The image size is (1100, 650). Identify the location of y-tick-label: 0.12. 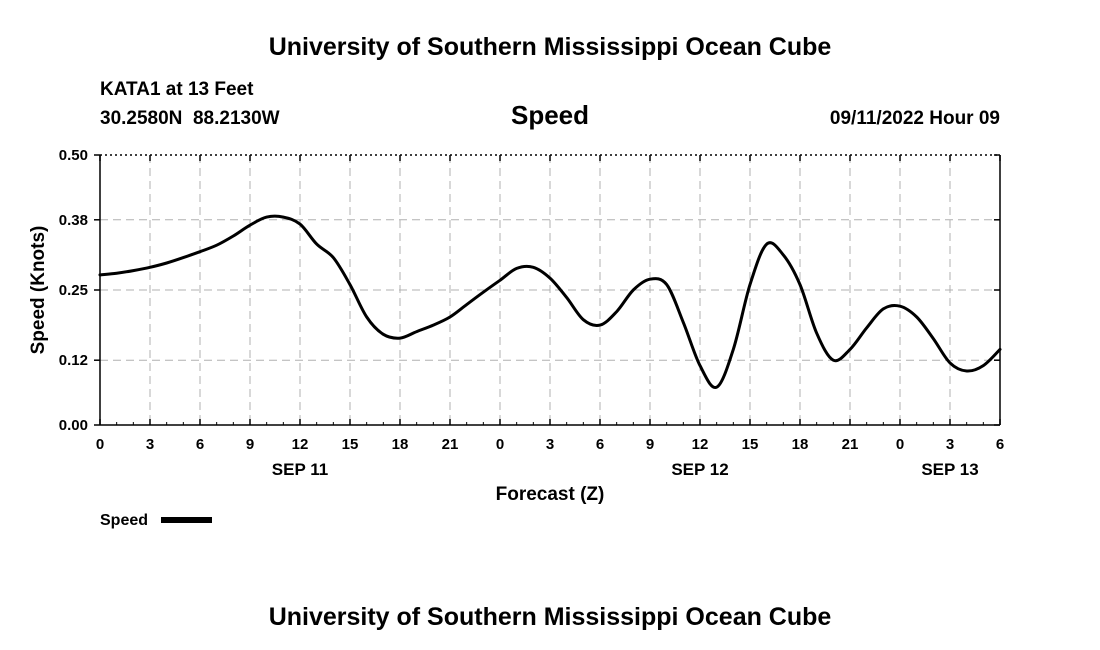
(73, 360).